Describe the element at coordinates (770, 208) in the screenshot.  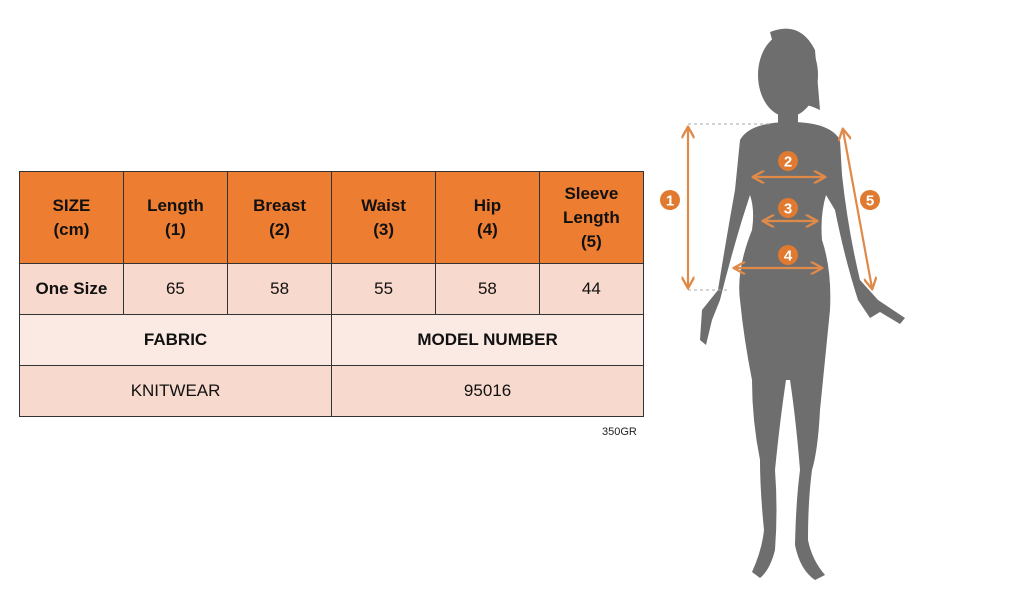
I see `markers: 1 2 3 4 5` at that location.